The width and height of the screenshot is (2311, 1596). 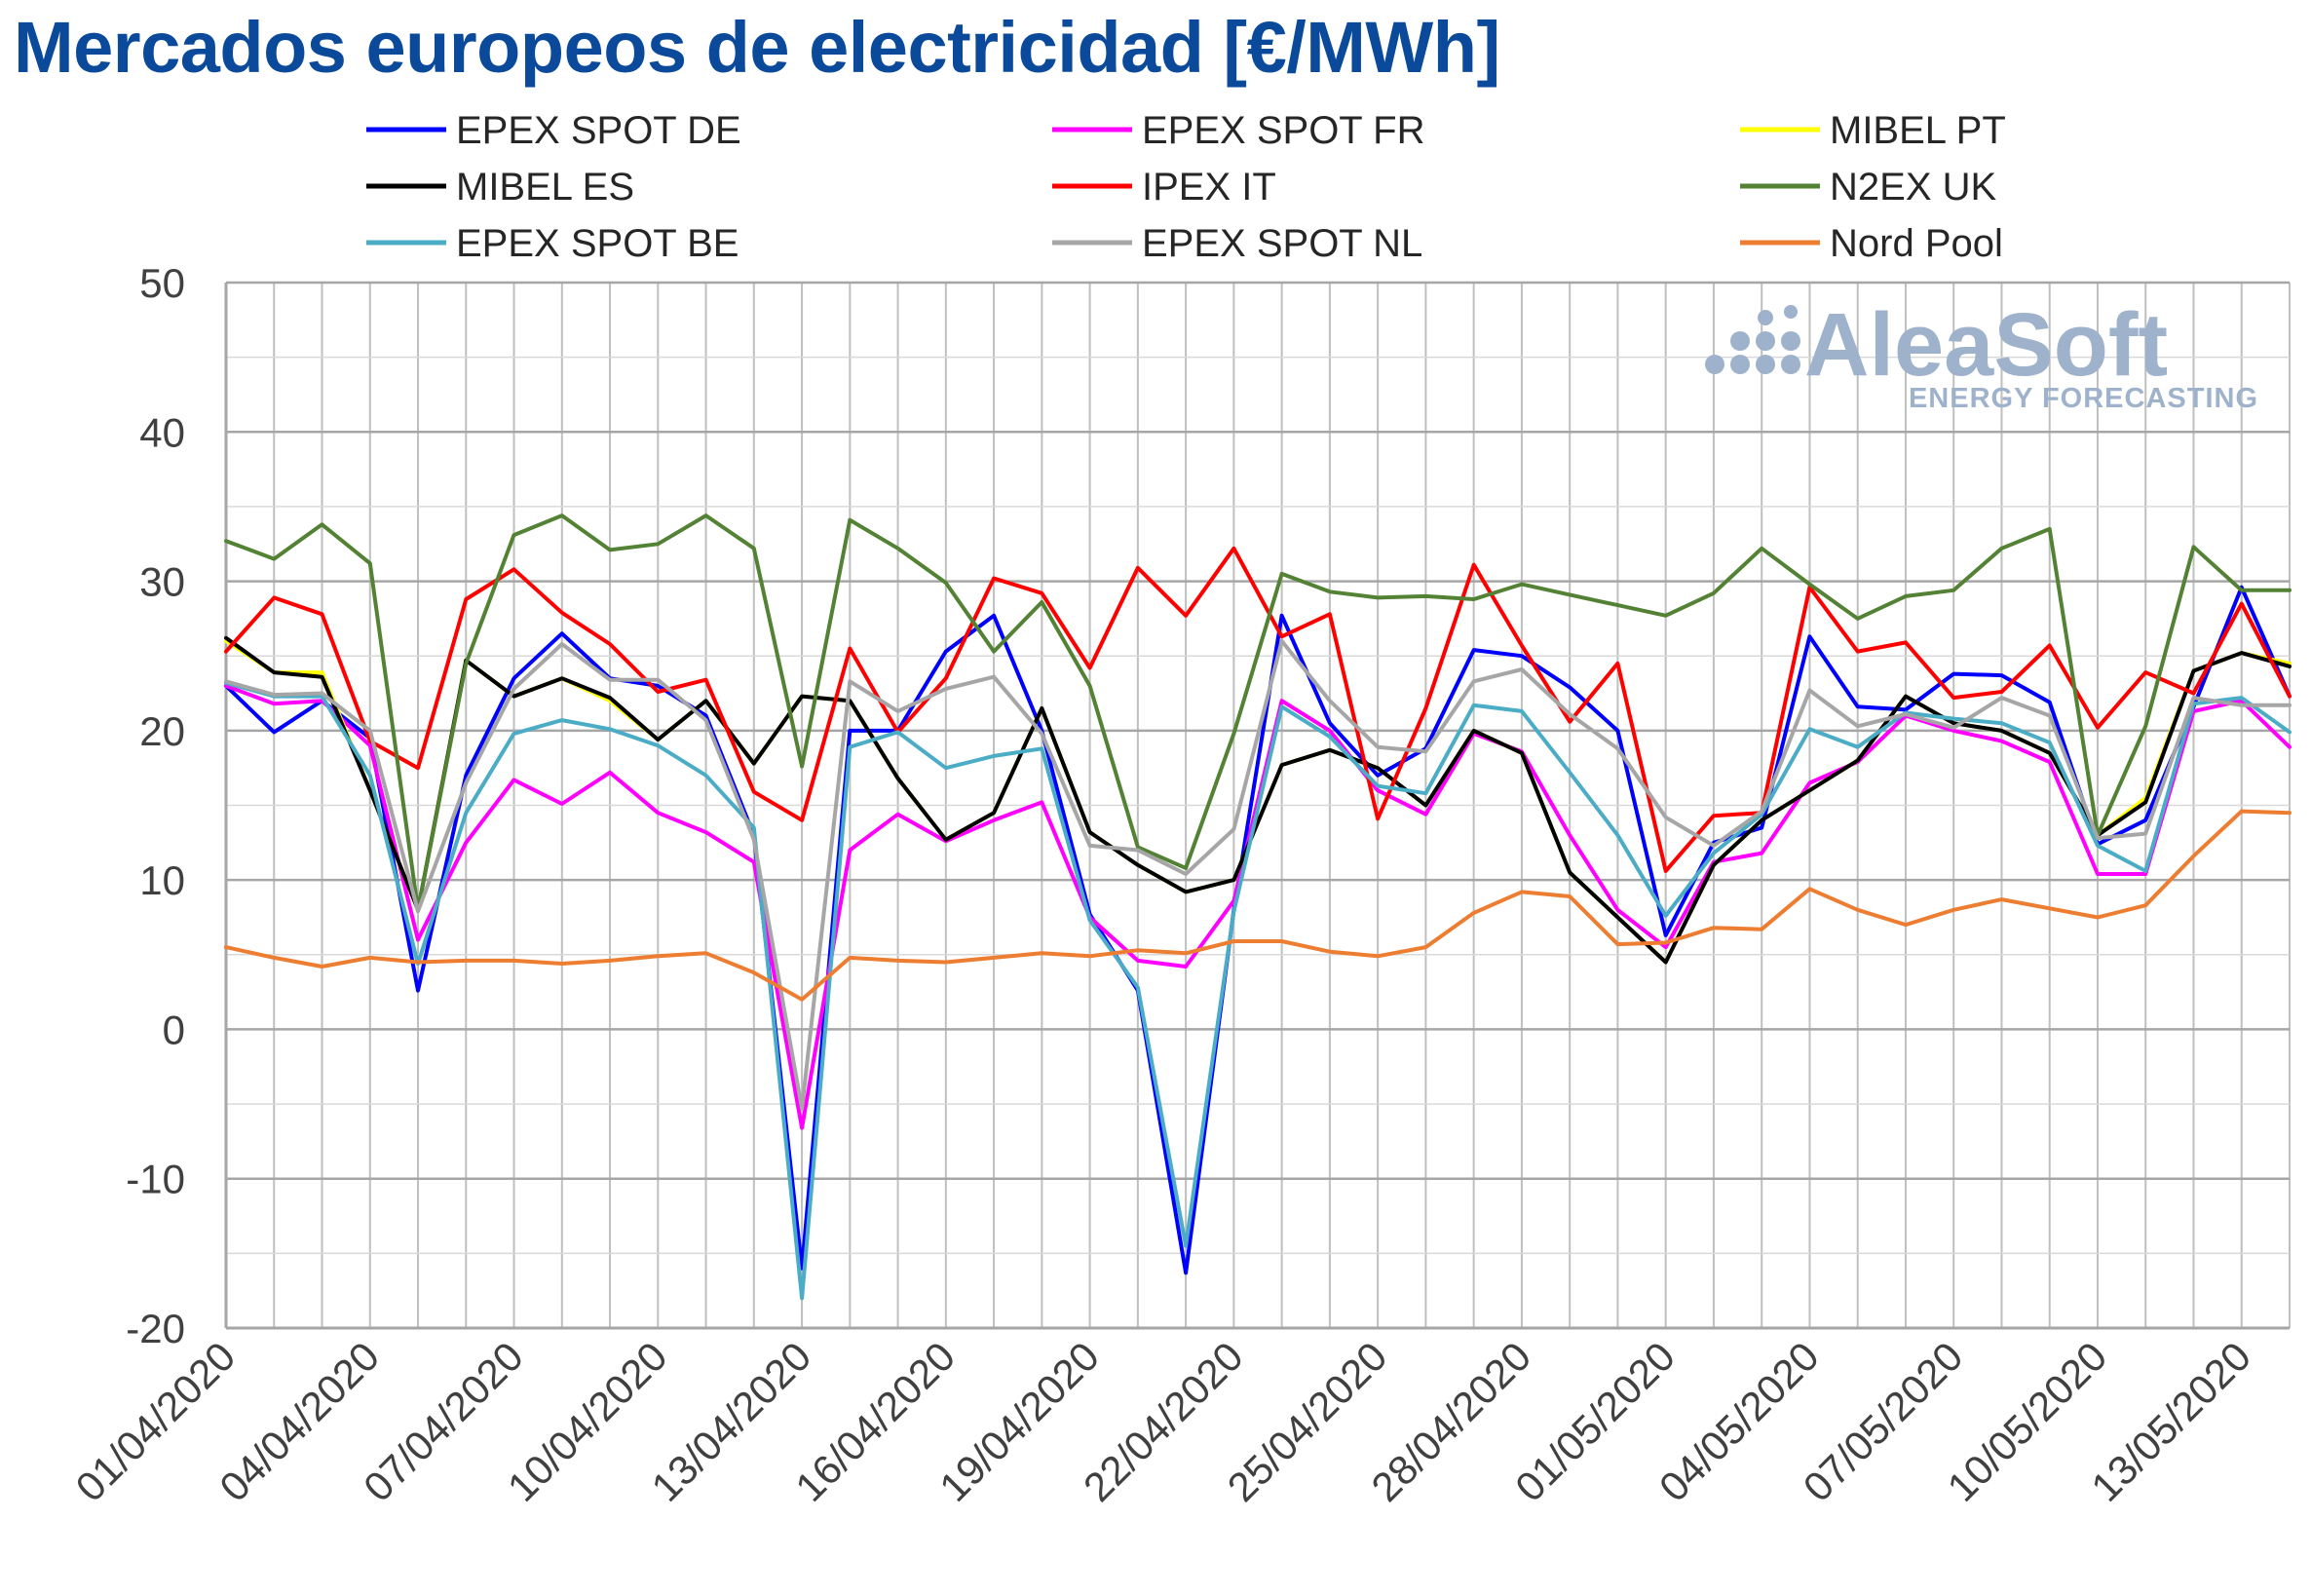 What do you see at coordinates (155, 806) in the screenshot?
I see `y-axis-ticks: -20 -10 0 10 20 30 40 50` at bounding box center [155, 806].